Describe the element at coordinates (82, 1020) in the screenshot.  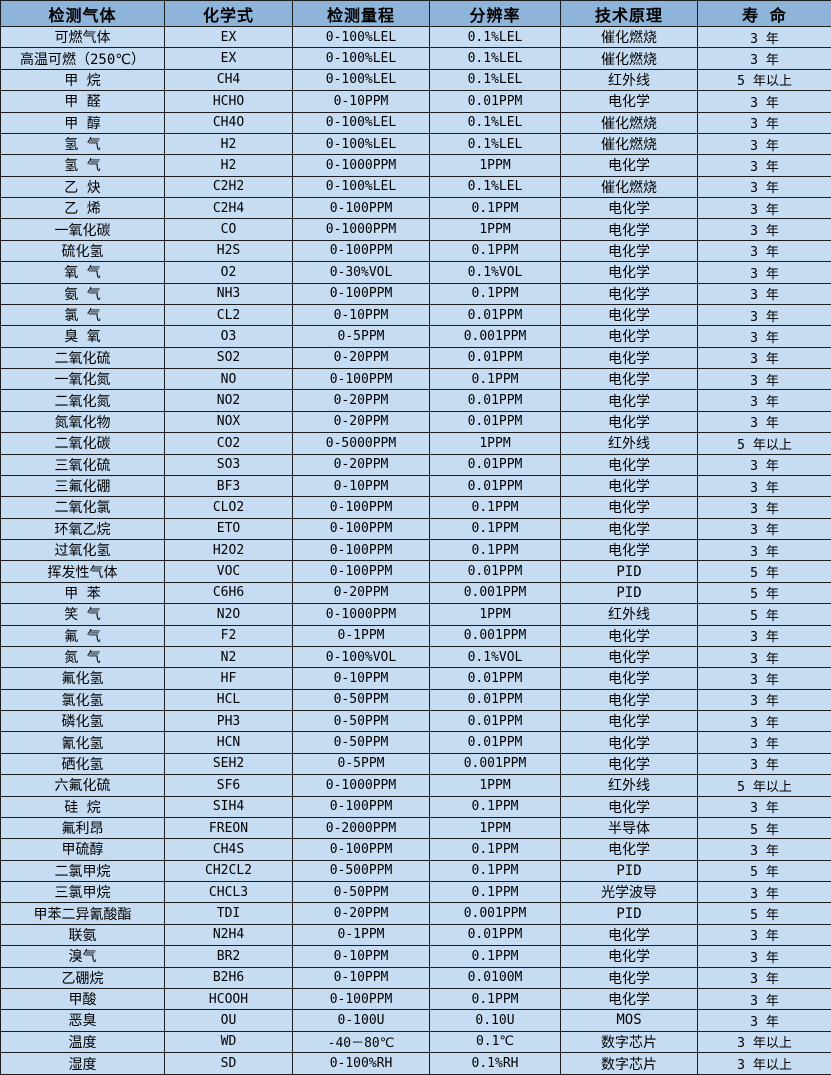
I see `table-cell: 恶臭` at that location.